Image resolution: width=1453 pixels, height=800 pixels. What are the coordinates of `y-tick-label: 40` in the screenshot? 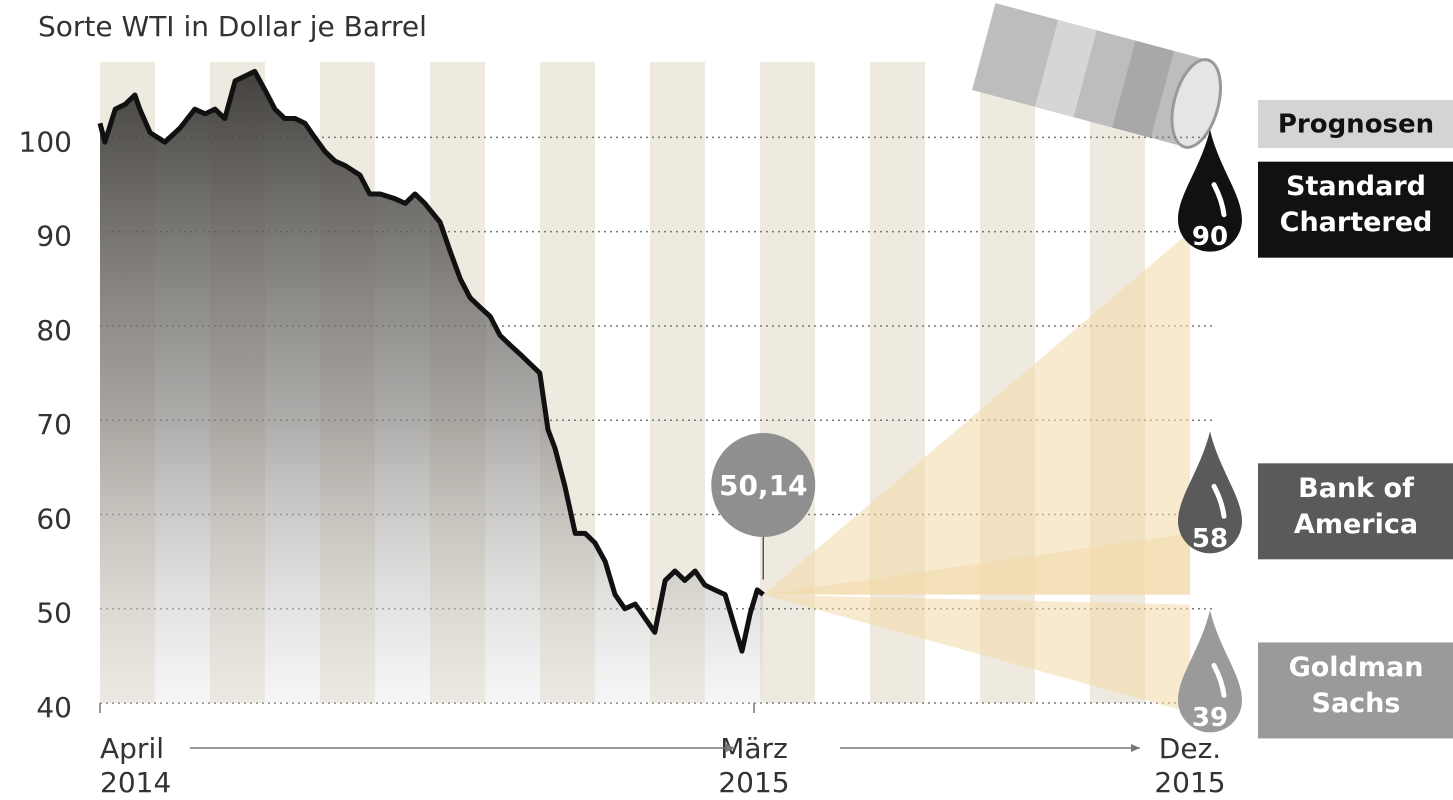 It's located at (54, 707).